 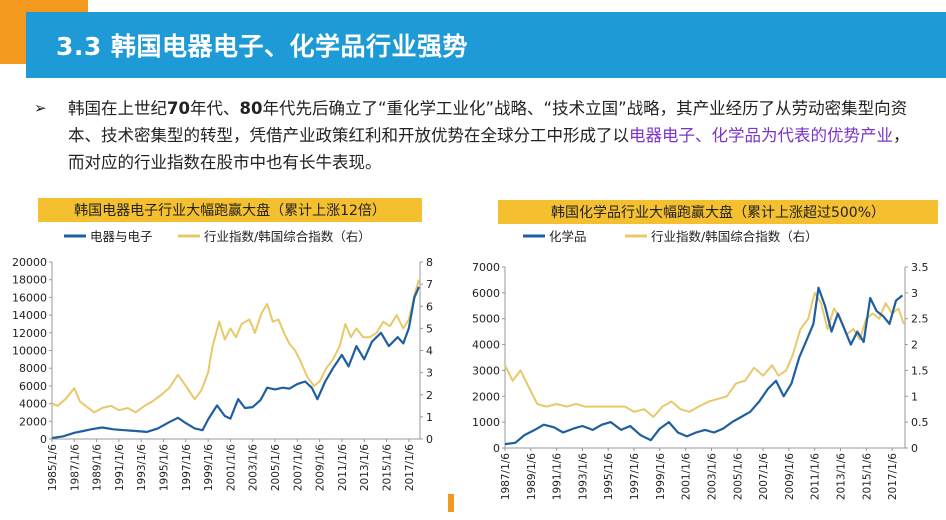 I want to click on chart1-series-1-line, so click(x=235, y=346).